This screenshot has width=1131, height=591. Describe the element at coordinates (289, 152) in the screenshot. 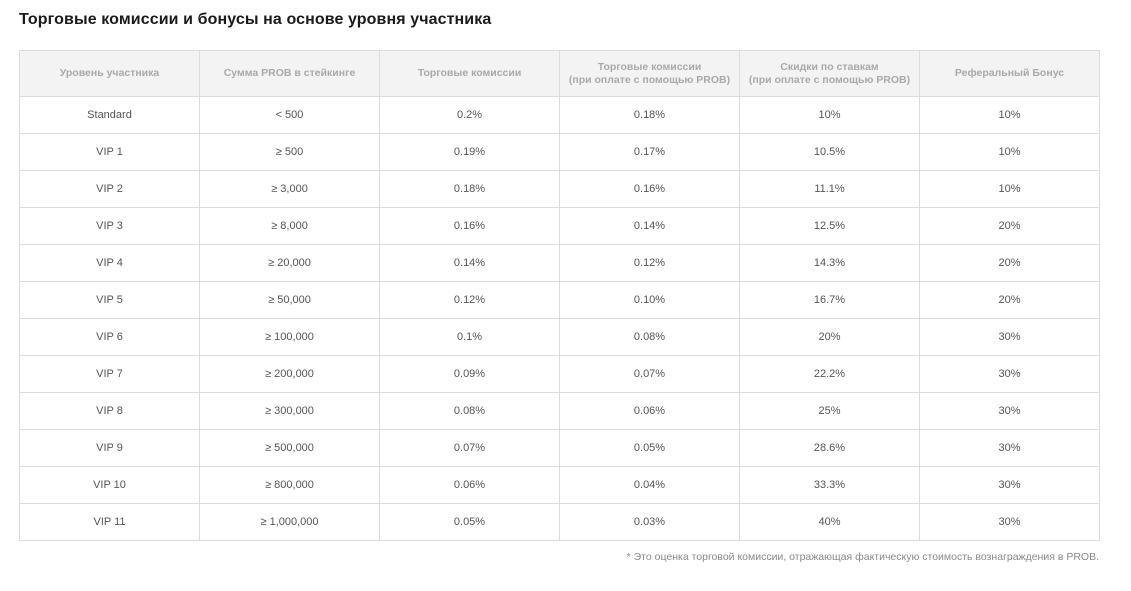

I see `cell-staked: ≥ 500` at that location.